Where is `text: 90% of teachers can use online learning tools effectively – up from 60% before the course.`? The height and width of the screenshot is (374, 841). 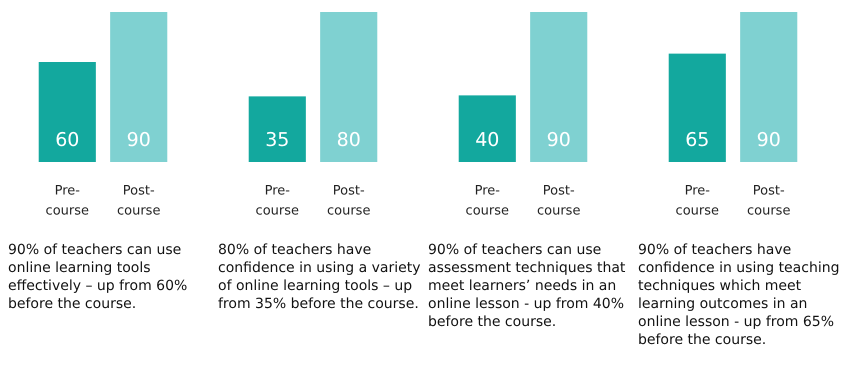 text: 90% of teachers can use online learning tools effectively – up from 60% before the course. is located at coordinates (98, 277).